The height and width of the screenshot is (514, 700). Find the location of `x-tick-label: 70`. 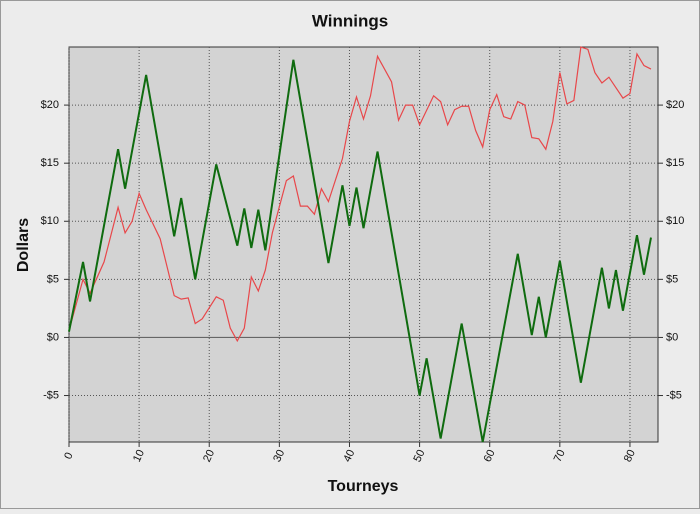

x-tick-label: 70 is located at coordinates (560, 456).